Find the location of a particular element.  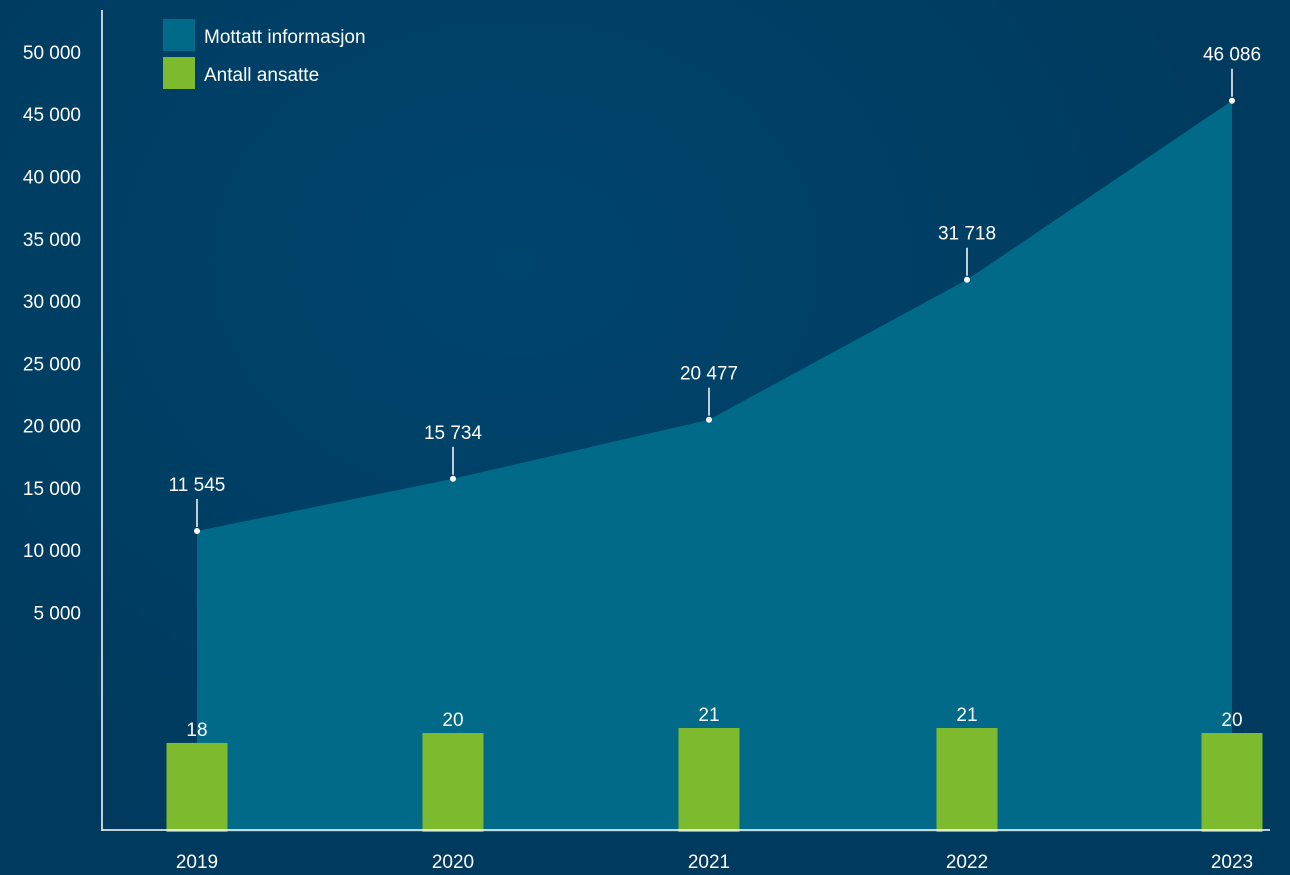

x-tick-label: 2022 is located at coordinates (967, 862).